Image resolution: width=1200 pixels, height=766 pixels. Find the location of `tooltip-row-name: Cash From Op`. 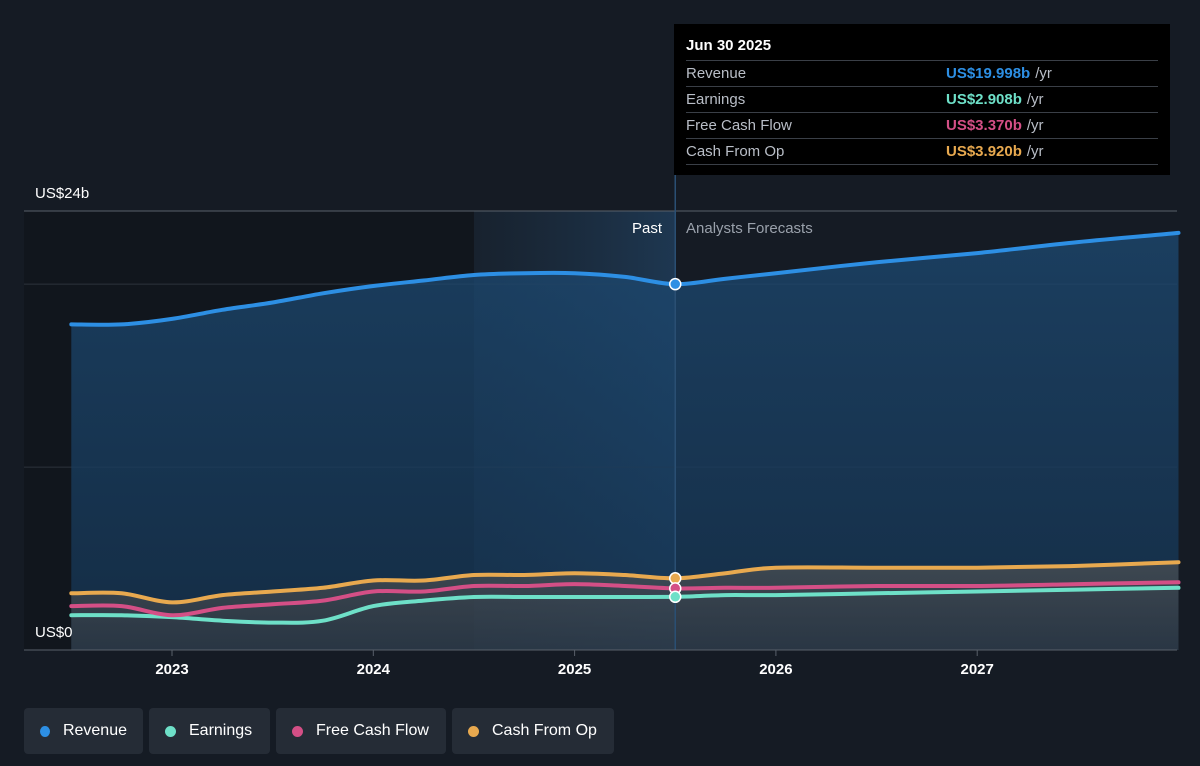

tooltip-row-name: Cash From Op is located at coordinates (735, 151).